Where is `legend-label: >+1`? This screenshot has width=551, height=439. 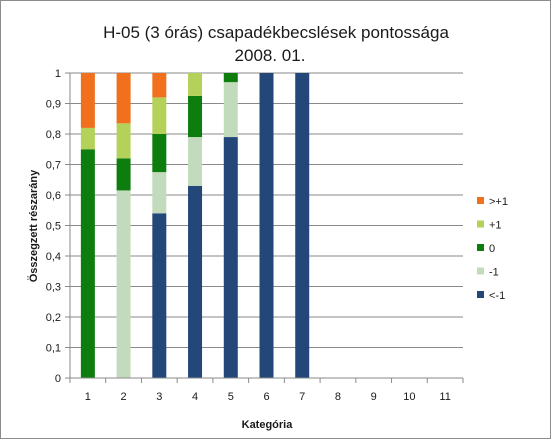
legend-label: >+1 is located at coordinates (498, 202).